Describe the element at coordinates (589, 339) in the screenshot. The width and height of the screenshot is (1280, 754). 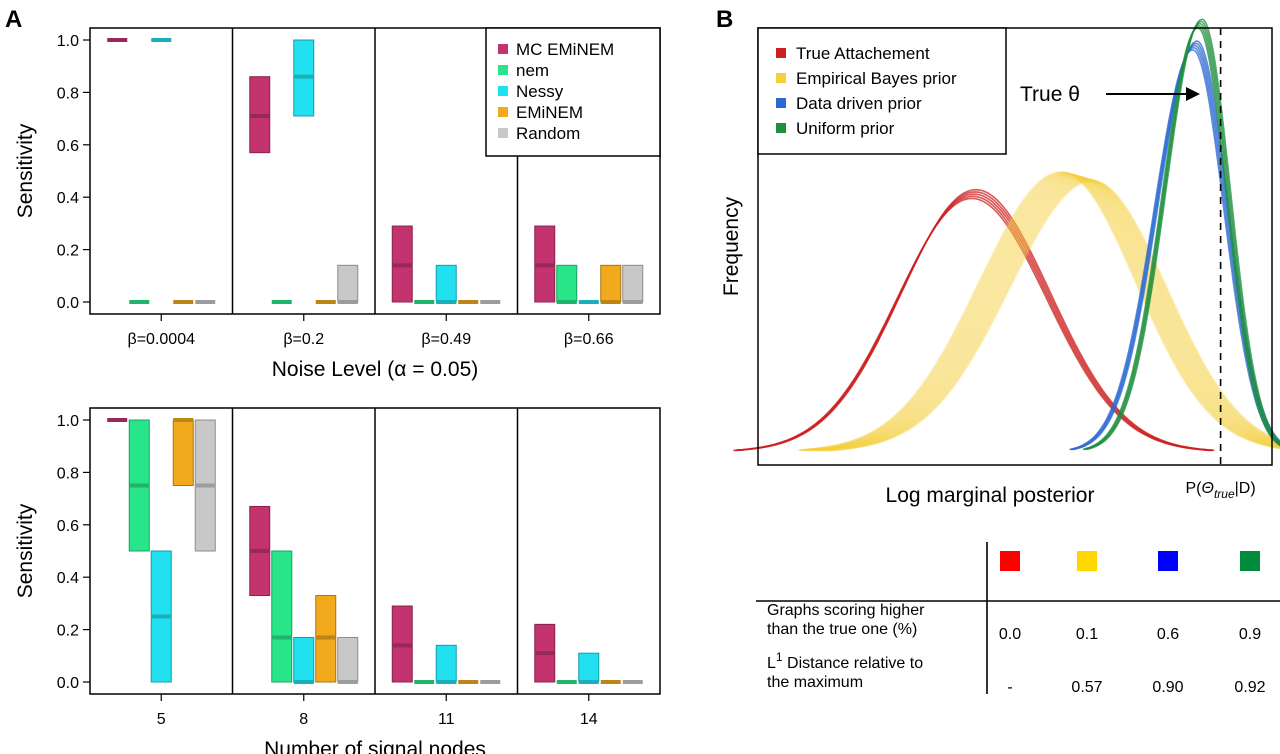
I see `x-tick-label: β=0.66` at that location.